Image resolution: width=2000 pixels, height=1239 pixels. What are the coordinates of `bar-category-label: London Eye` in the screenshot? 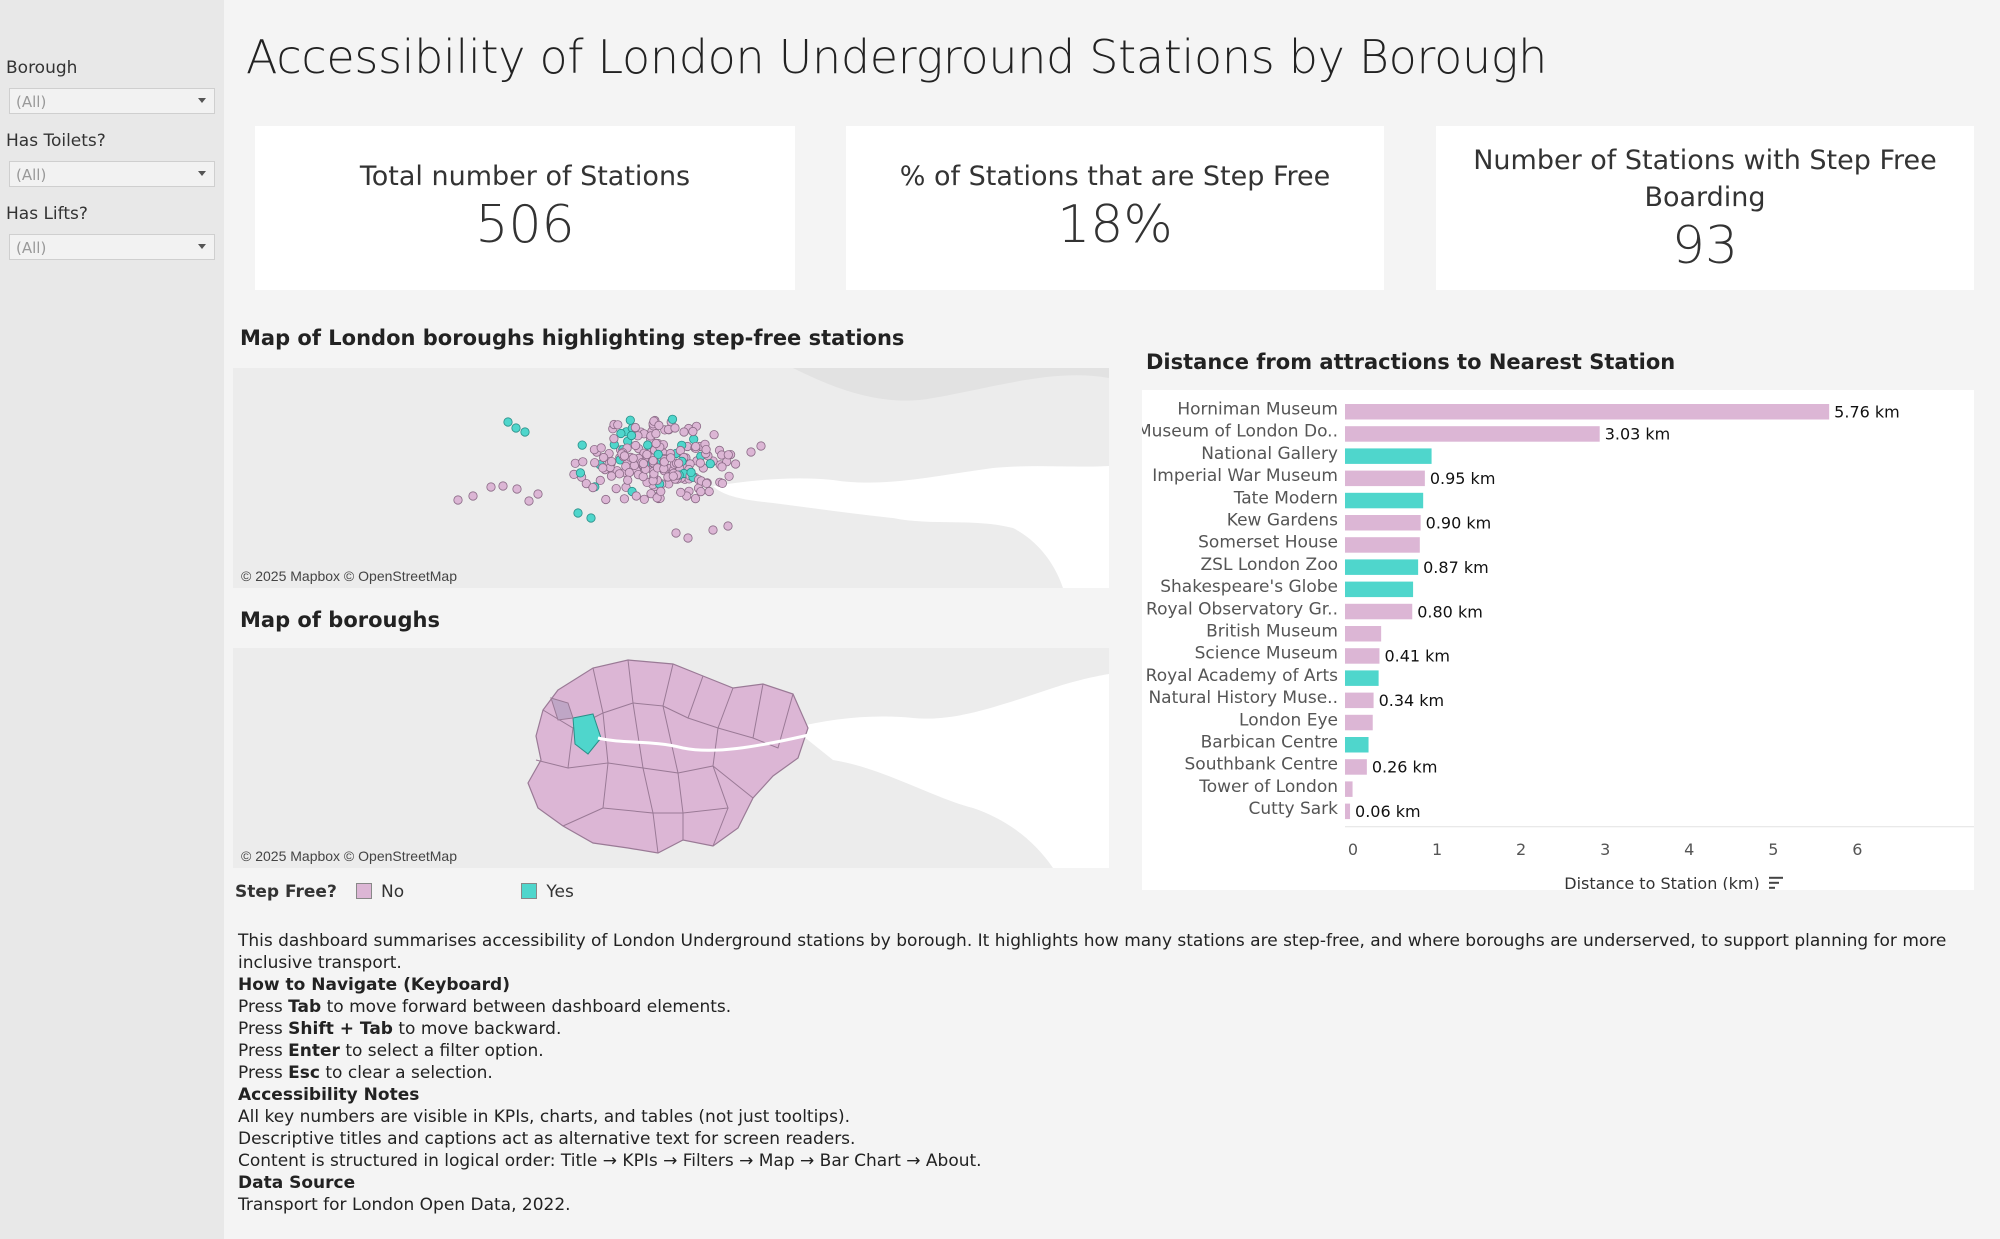 It's located at (1288, 720).